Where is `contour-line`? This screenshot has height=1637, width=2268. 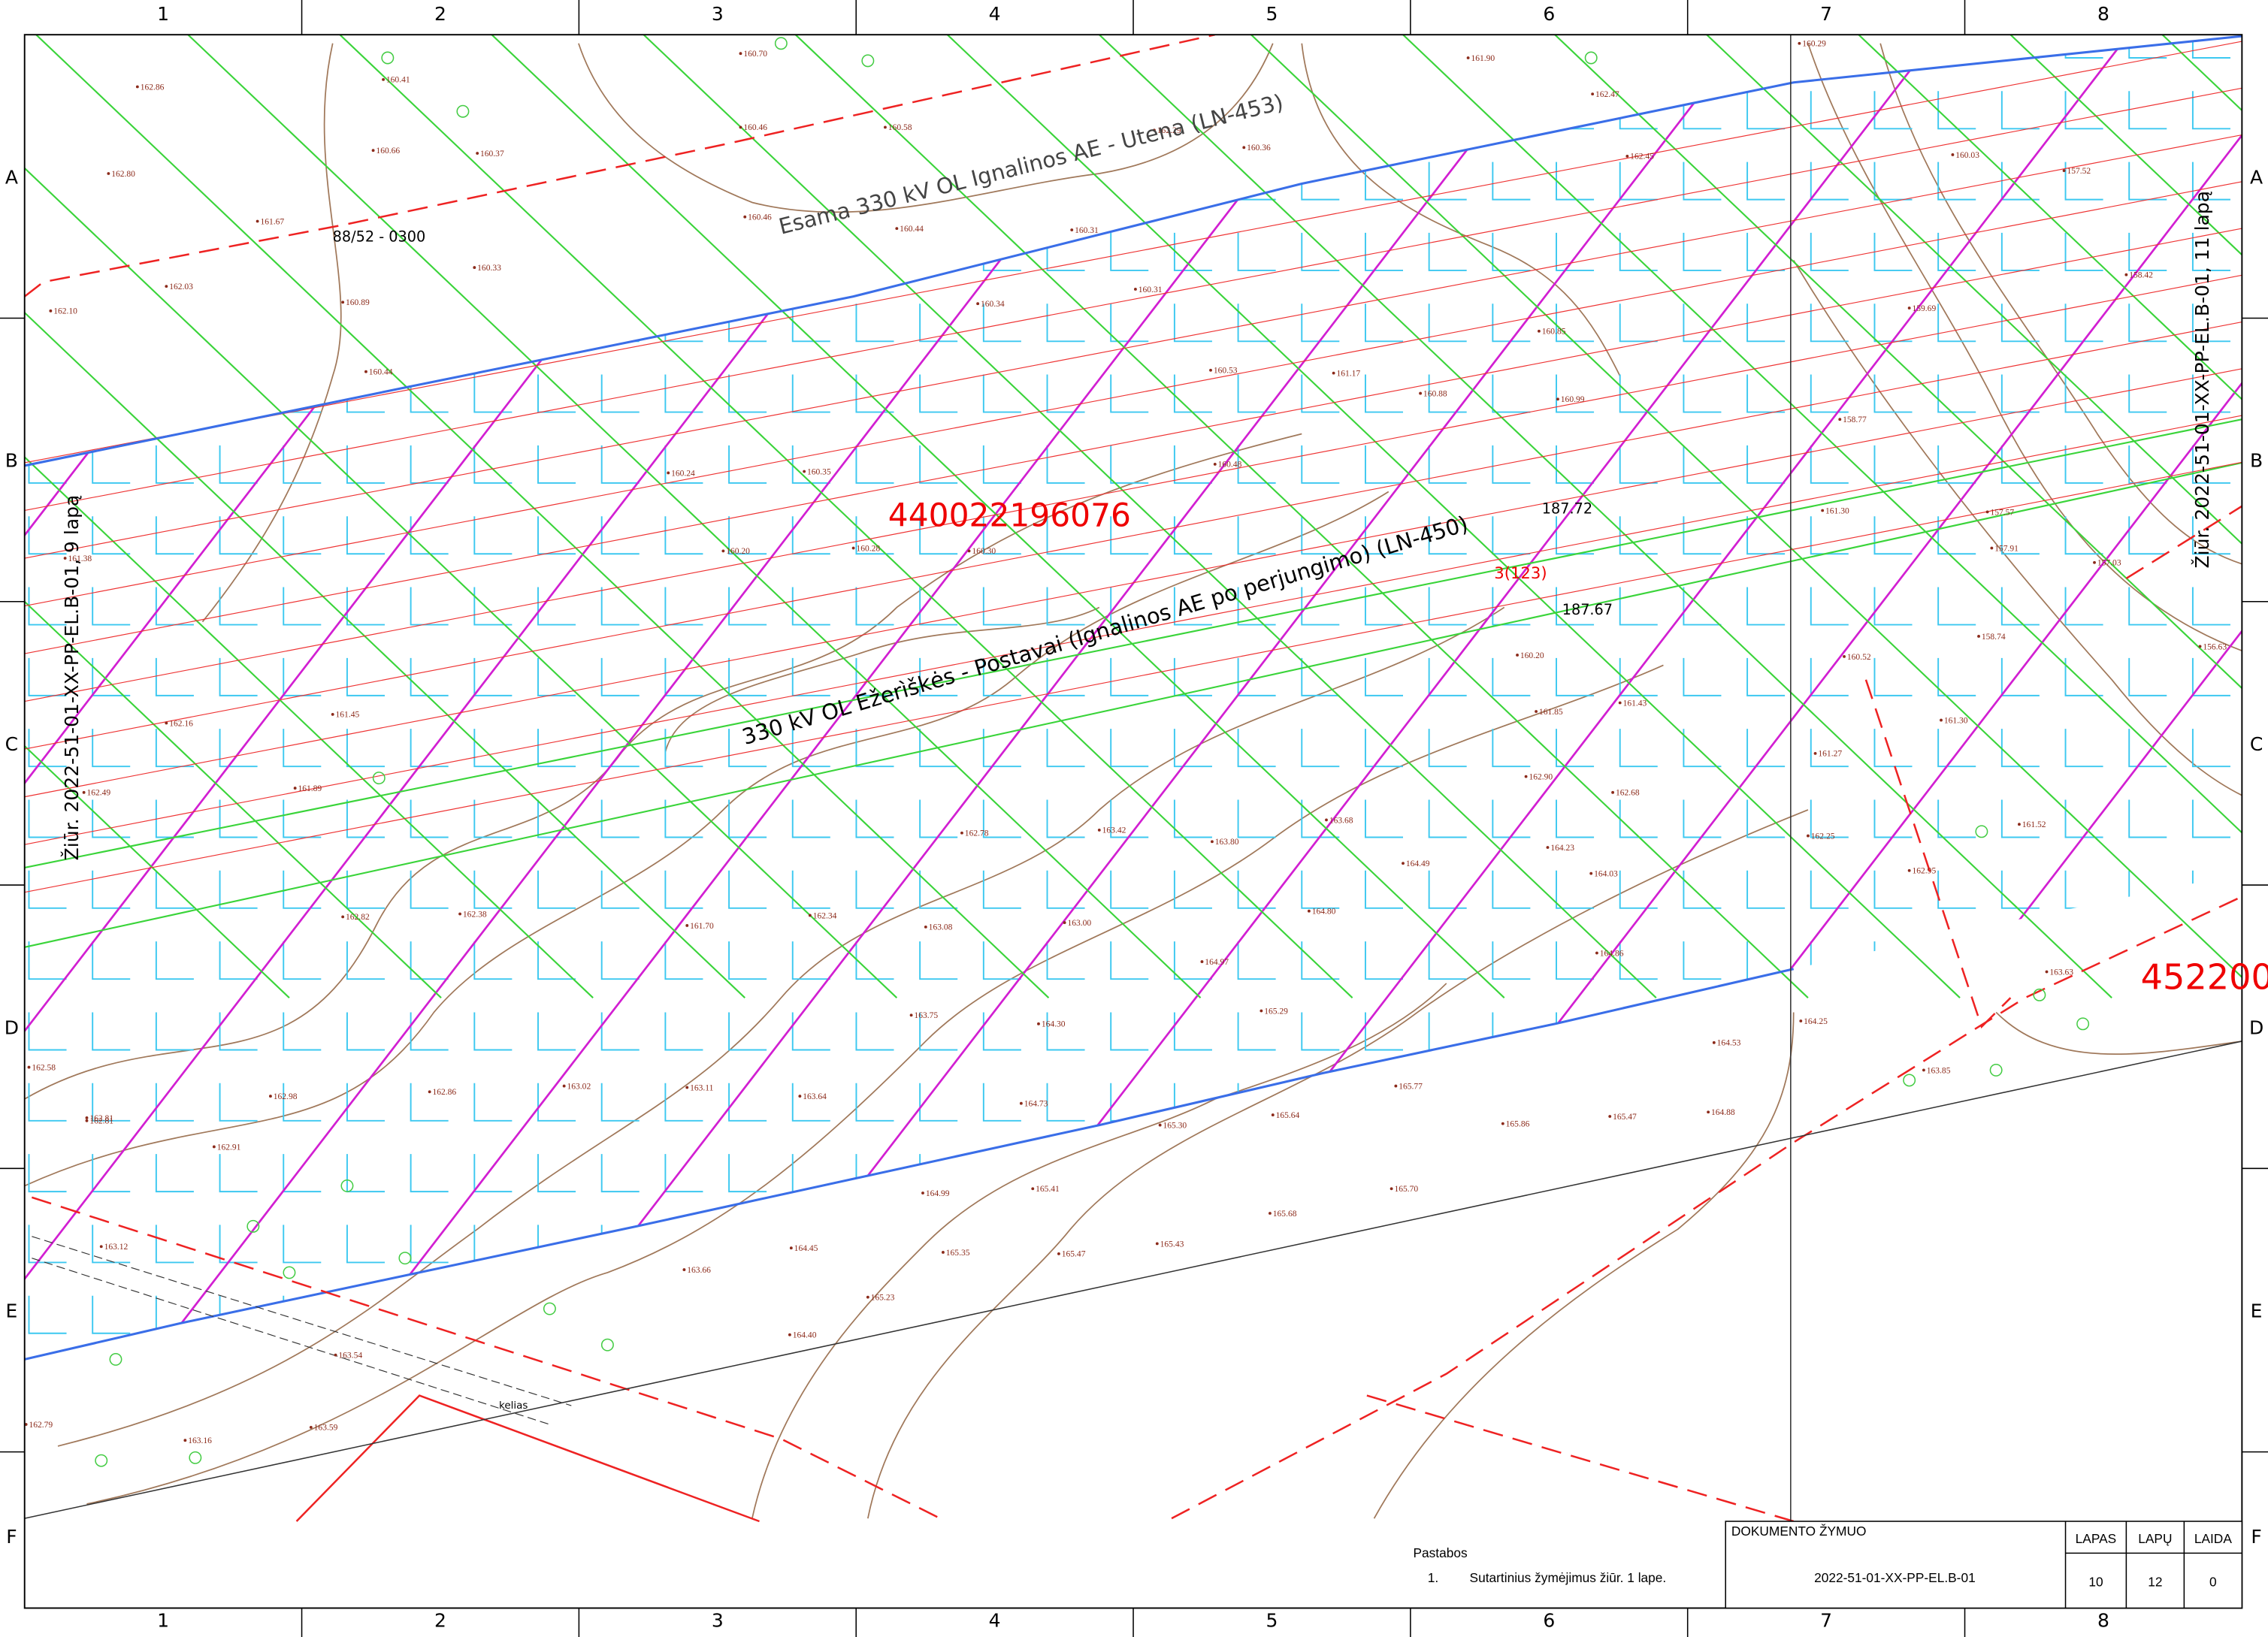
contour-line is located at coordinates (1584, 1265).